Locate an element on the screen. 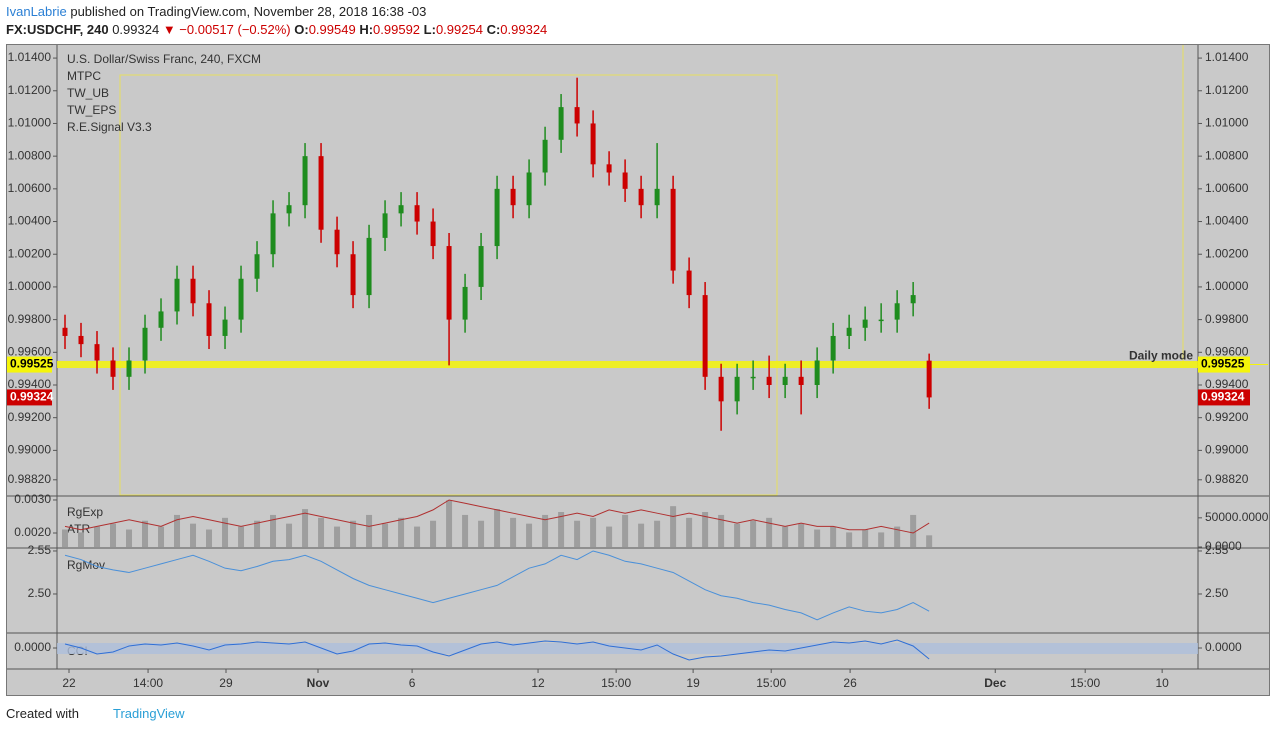 Image resolution: width=1276 pixels, height=732 pixels. x-tick-label: 22 is located at coordinates (69, 683).